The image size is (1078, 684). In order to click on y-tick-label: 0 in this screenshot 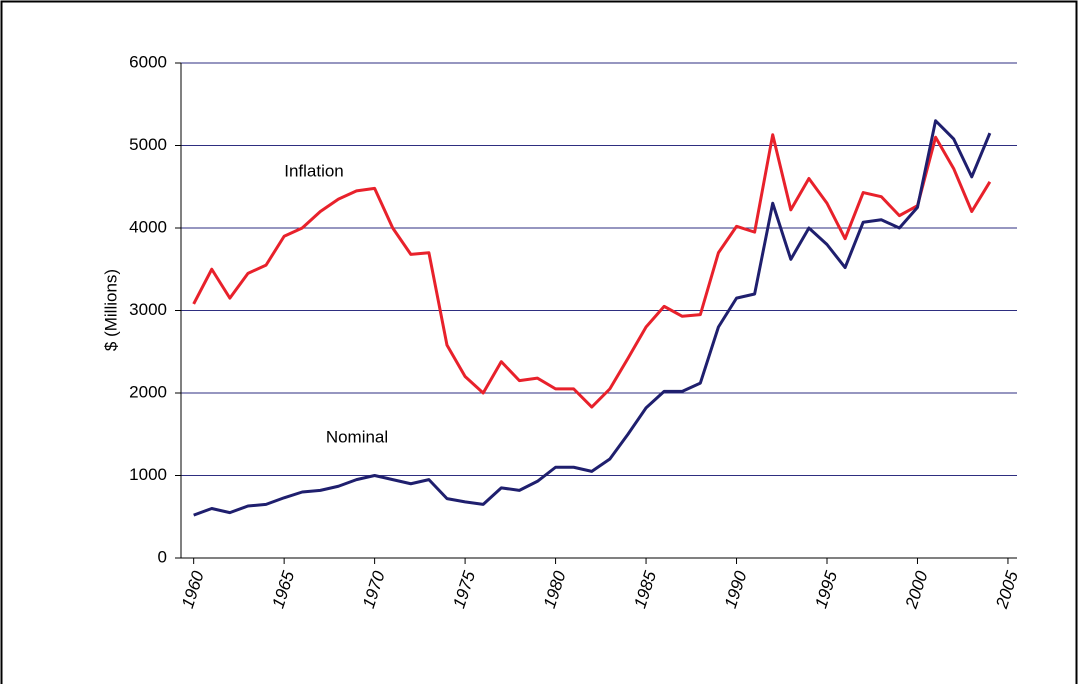, I will do `click(162, 556)`.